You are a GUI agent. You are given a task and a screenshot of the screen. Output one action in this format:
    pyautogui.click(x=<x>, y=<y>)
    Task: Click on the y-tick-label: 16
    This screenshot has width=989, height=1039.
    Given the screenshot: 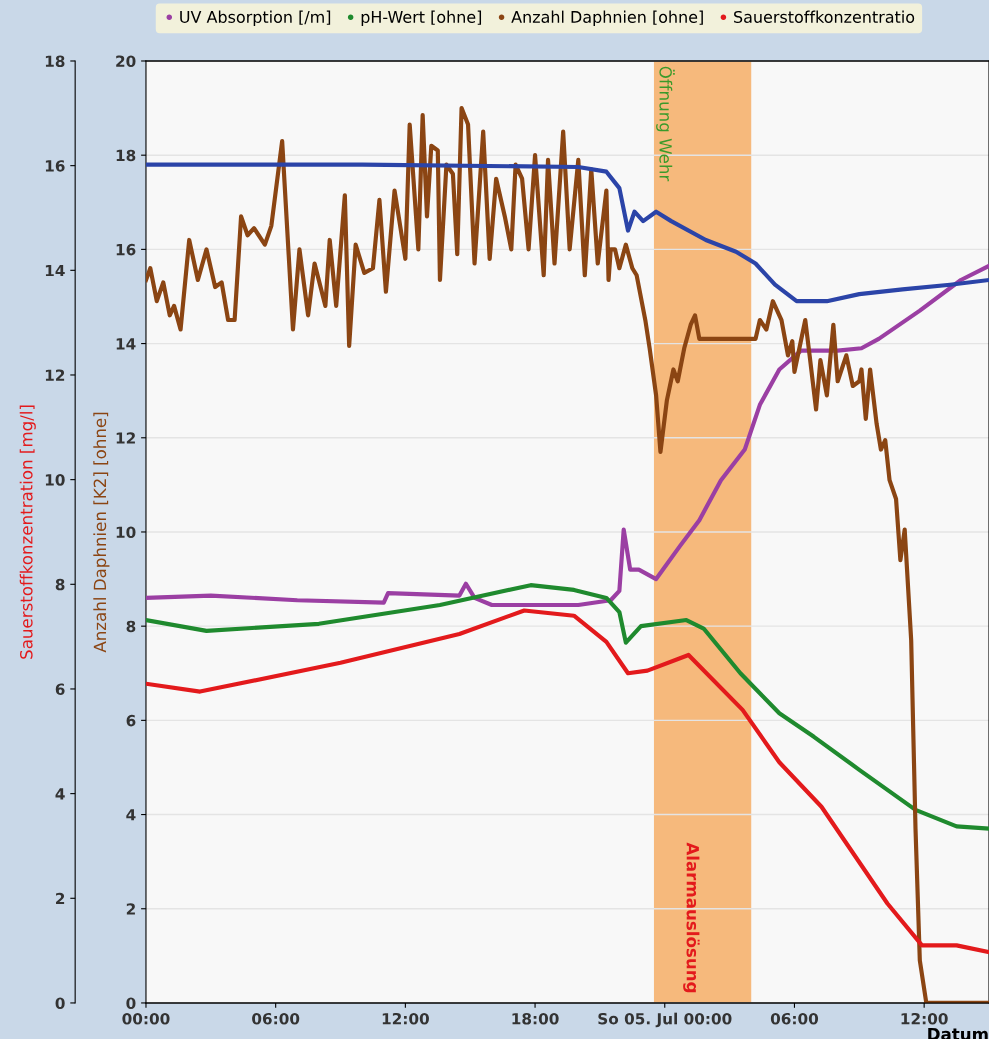 What is the action you would take?
    pyautogui.click(x=126, y=249)
    